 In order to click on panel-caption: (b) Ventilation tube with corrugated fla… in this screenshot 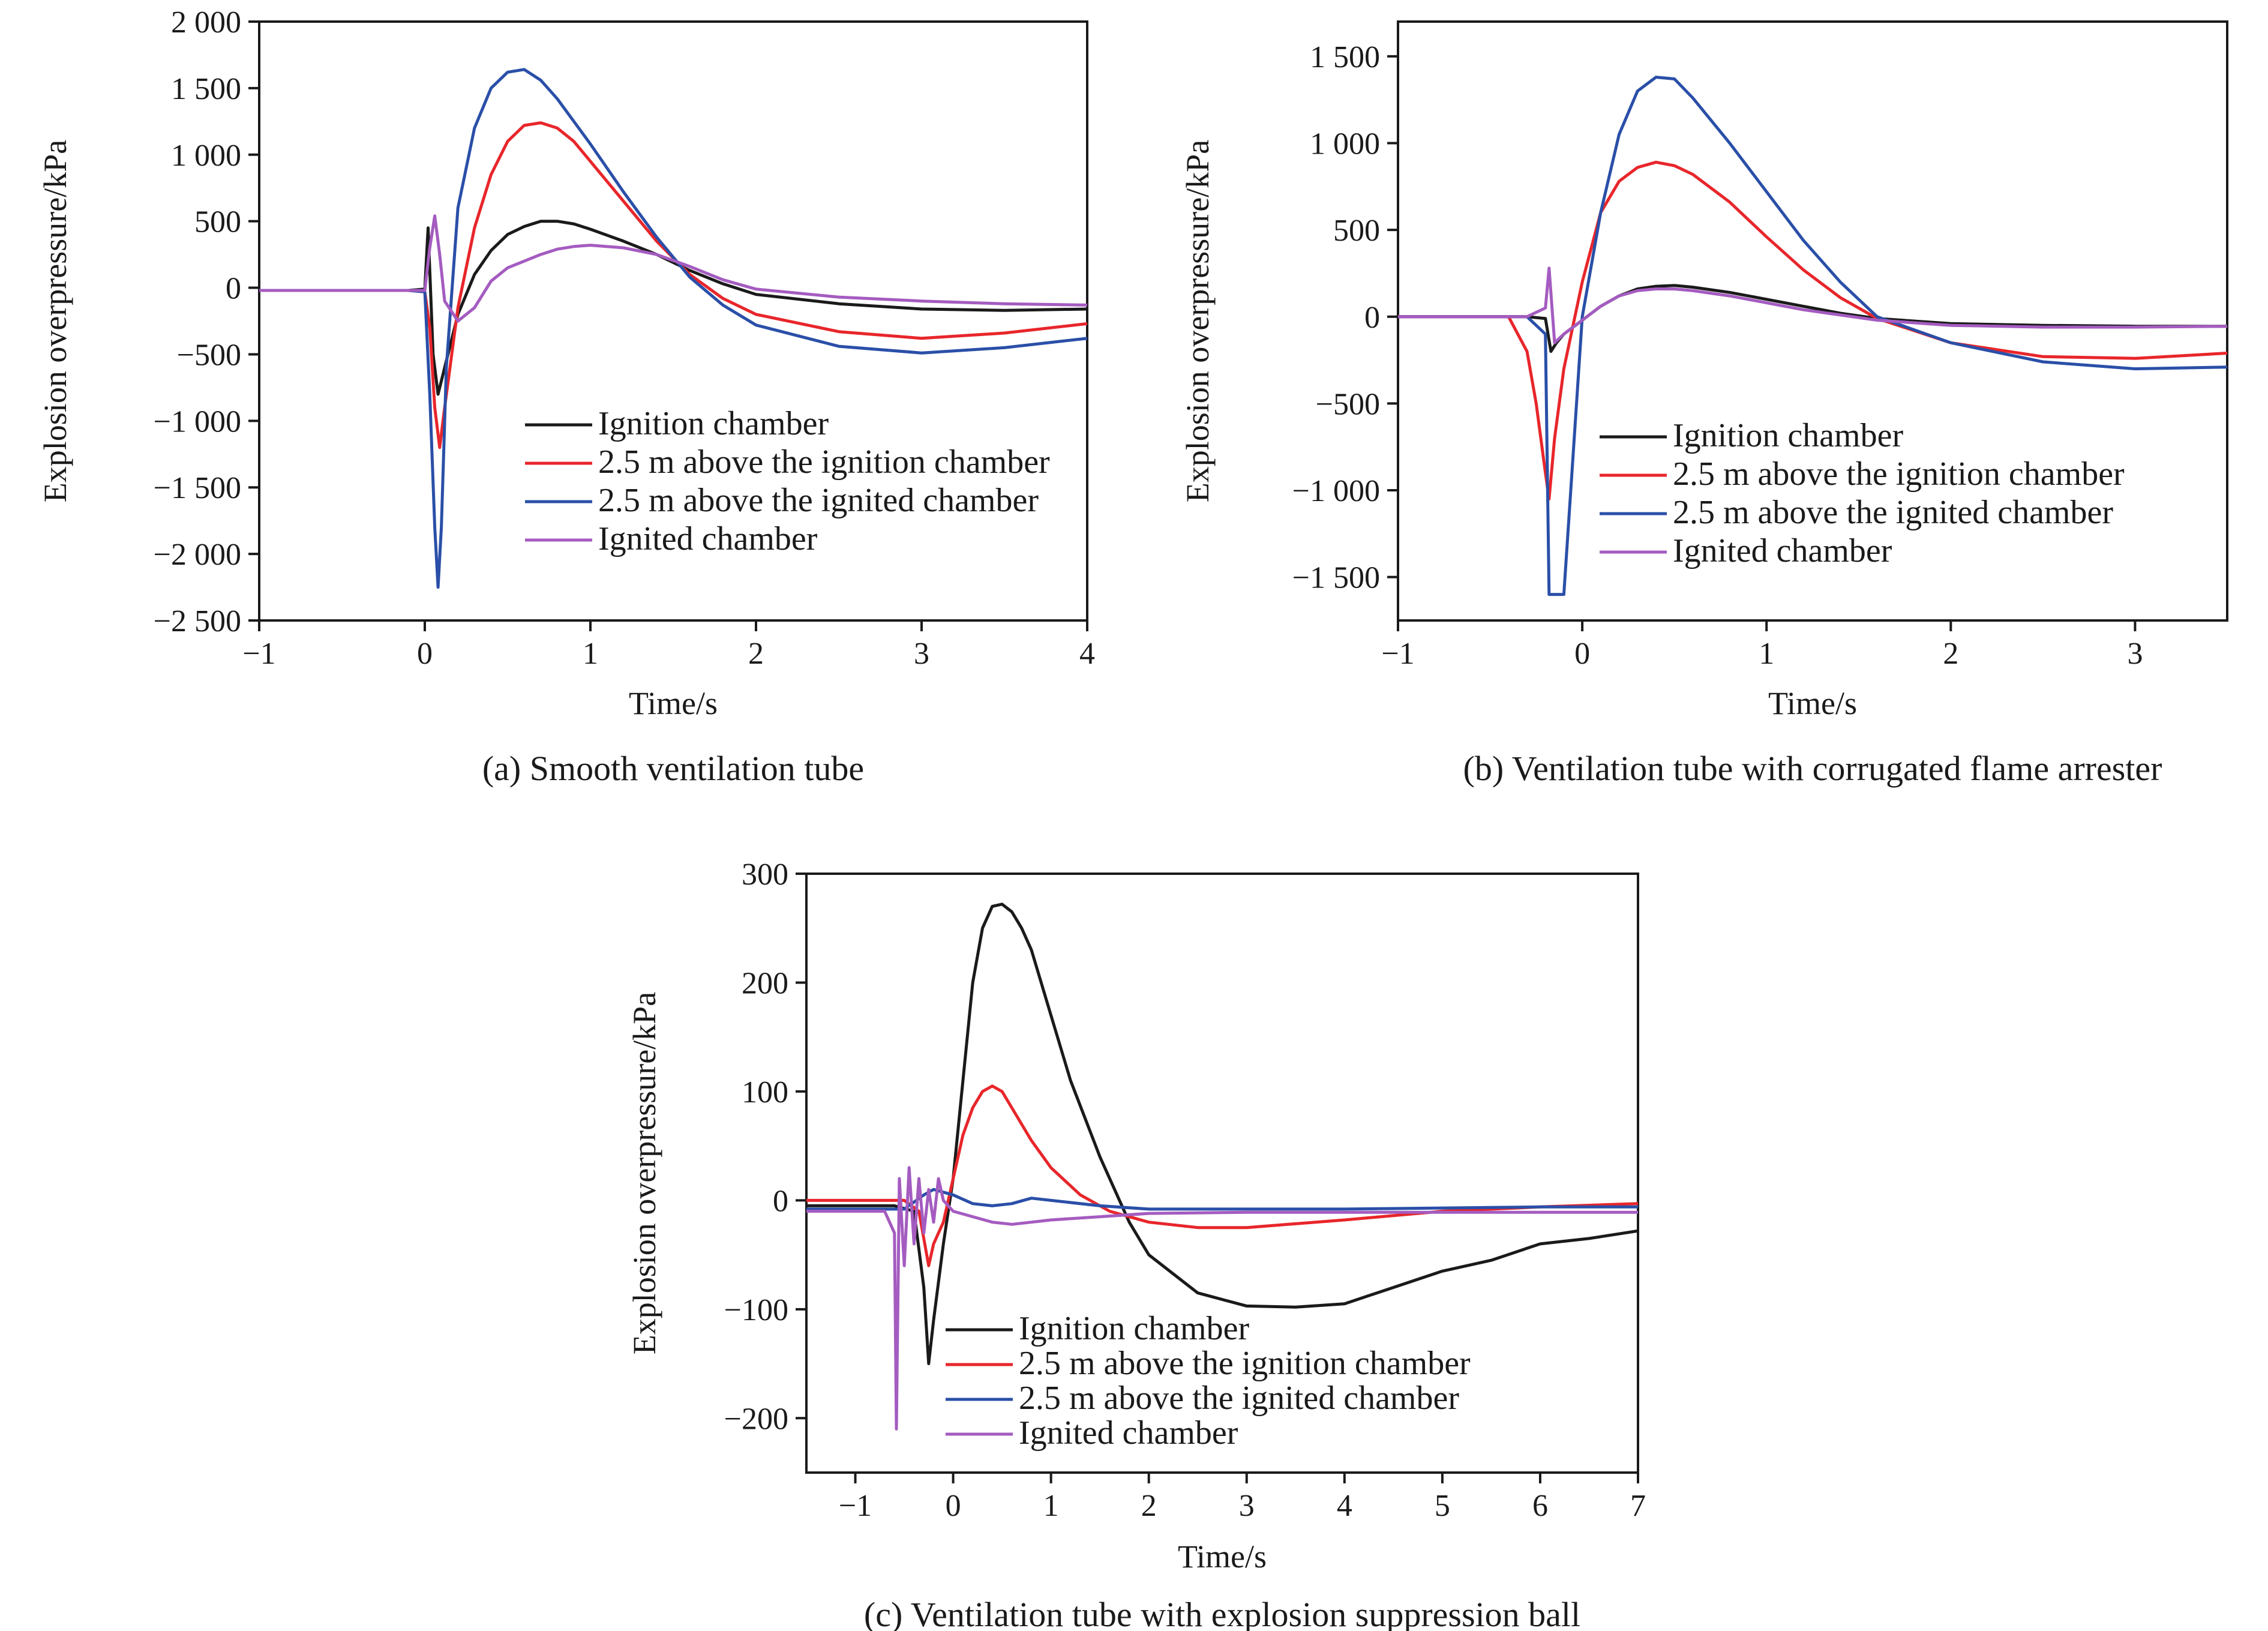, I will do `click(1812, 768)`.